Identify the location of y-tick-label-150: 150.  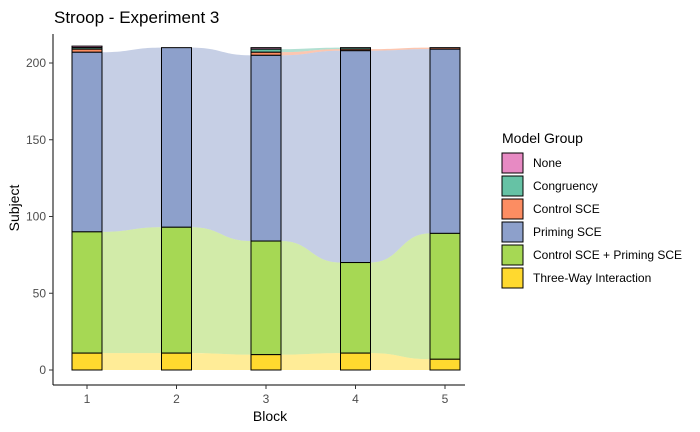
(36, 140).